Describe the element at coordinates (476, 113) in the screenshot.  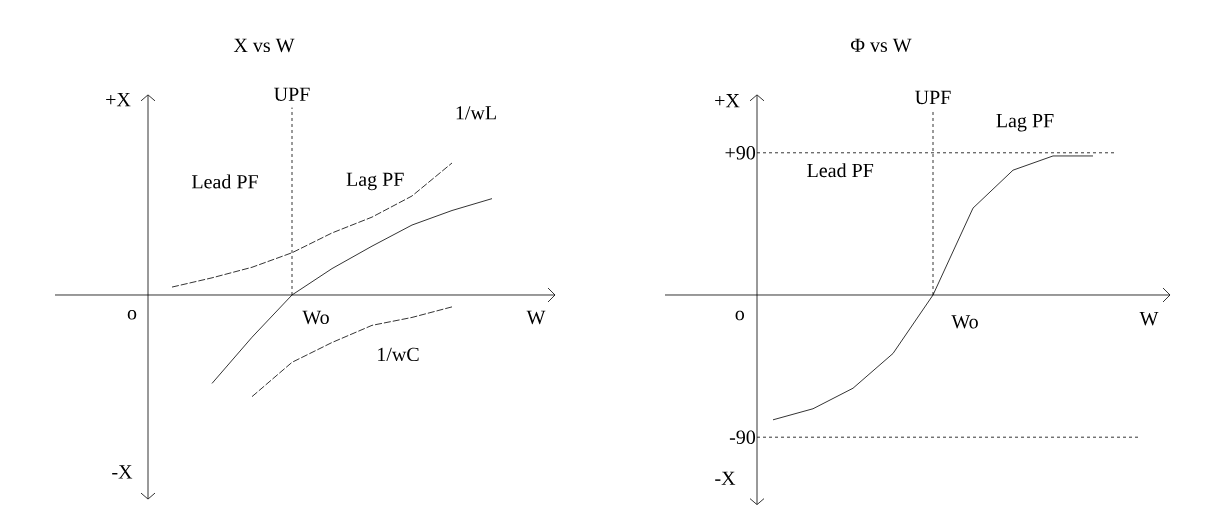
I see `text: 1/wL` at that location.